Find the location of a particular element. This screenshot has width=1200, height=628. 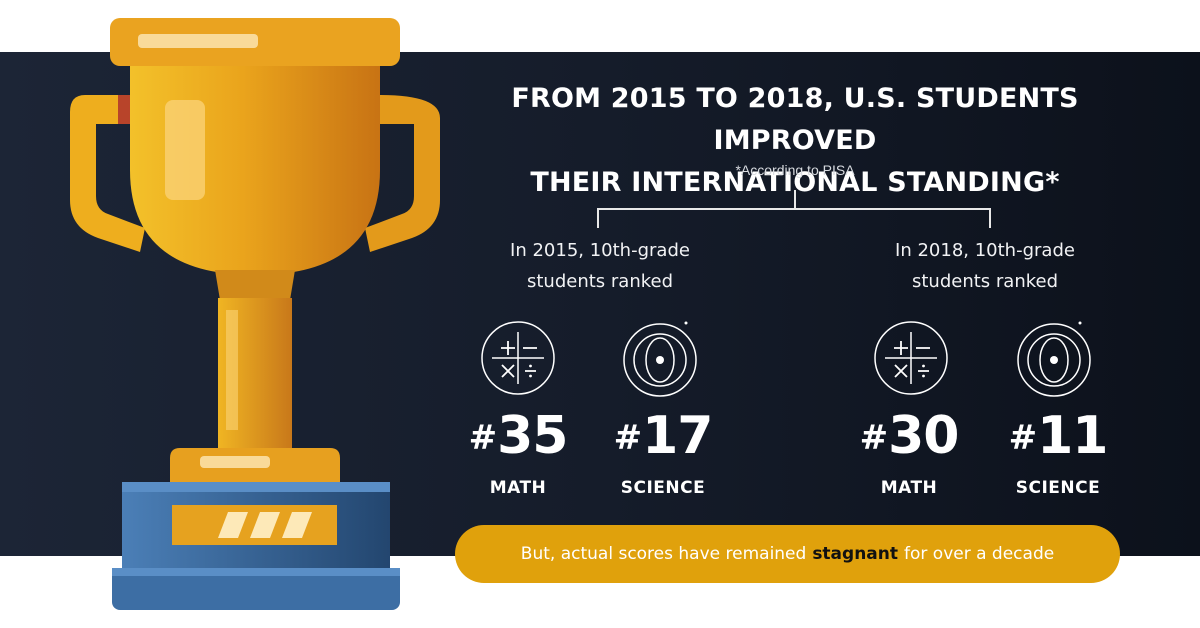

subject-2015-math: MATH is located at coordinates (518, 488).